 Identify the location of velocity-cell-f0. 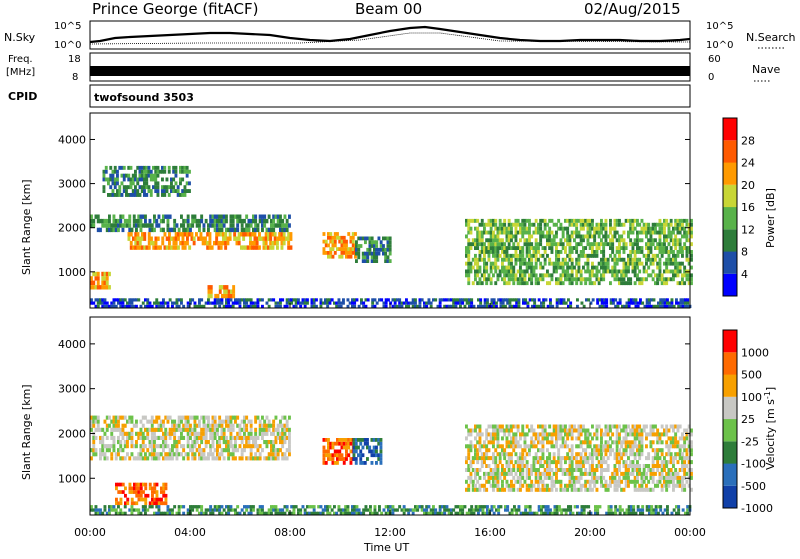
(166, 503).